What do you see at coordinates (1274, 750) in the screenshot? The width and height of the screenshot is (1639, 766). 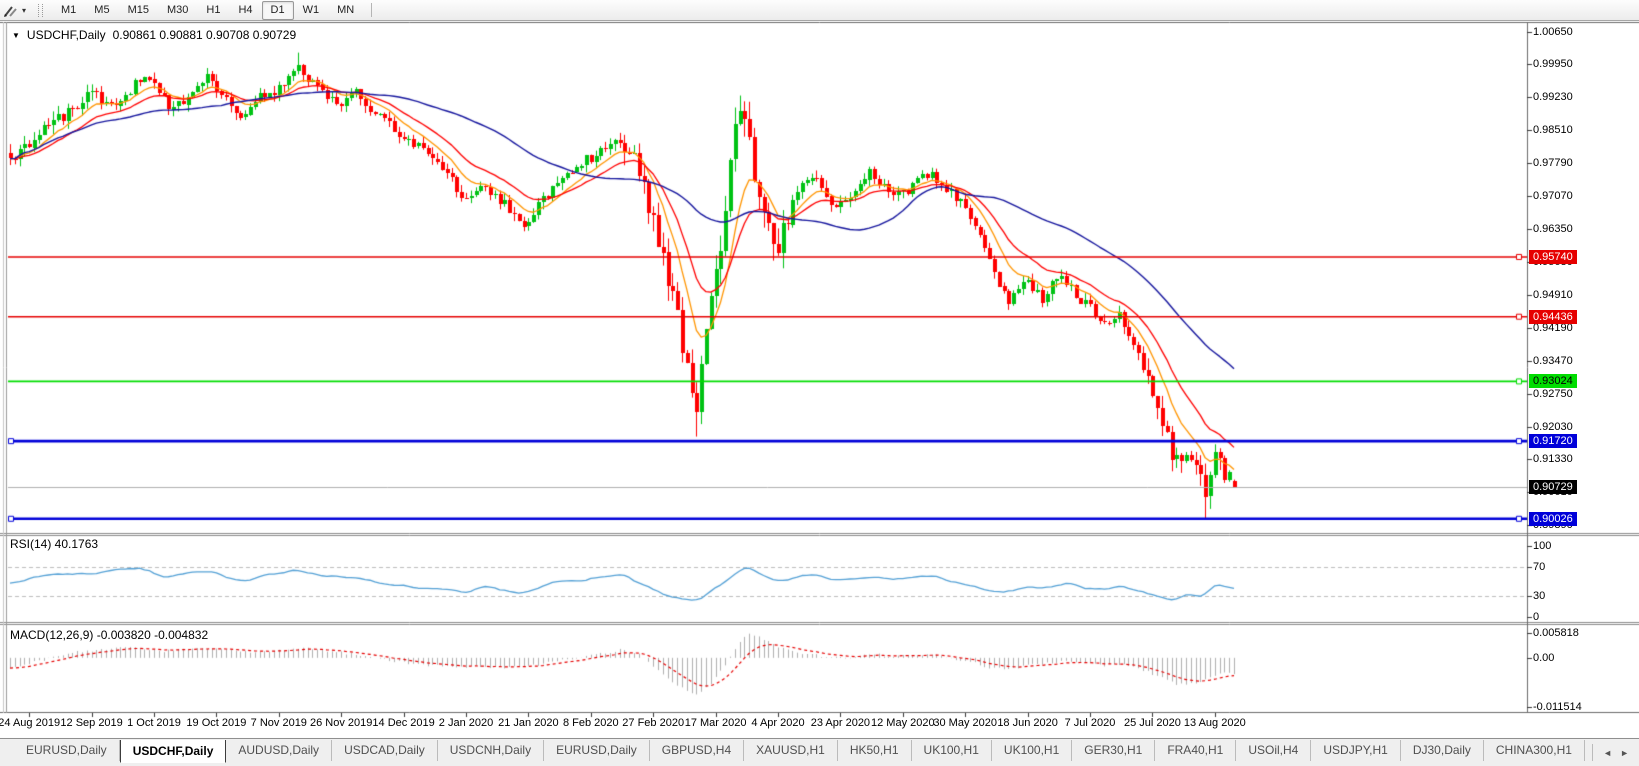 I see `chart-tab-usoil-h4: USOil,H4` at bounding box center [1274, 750].